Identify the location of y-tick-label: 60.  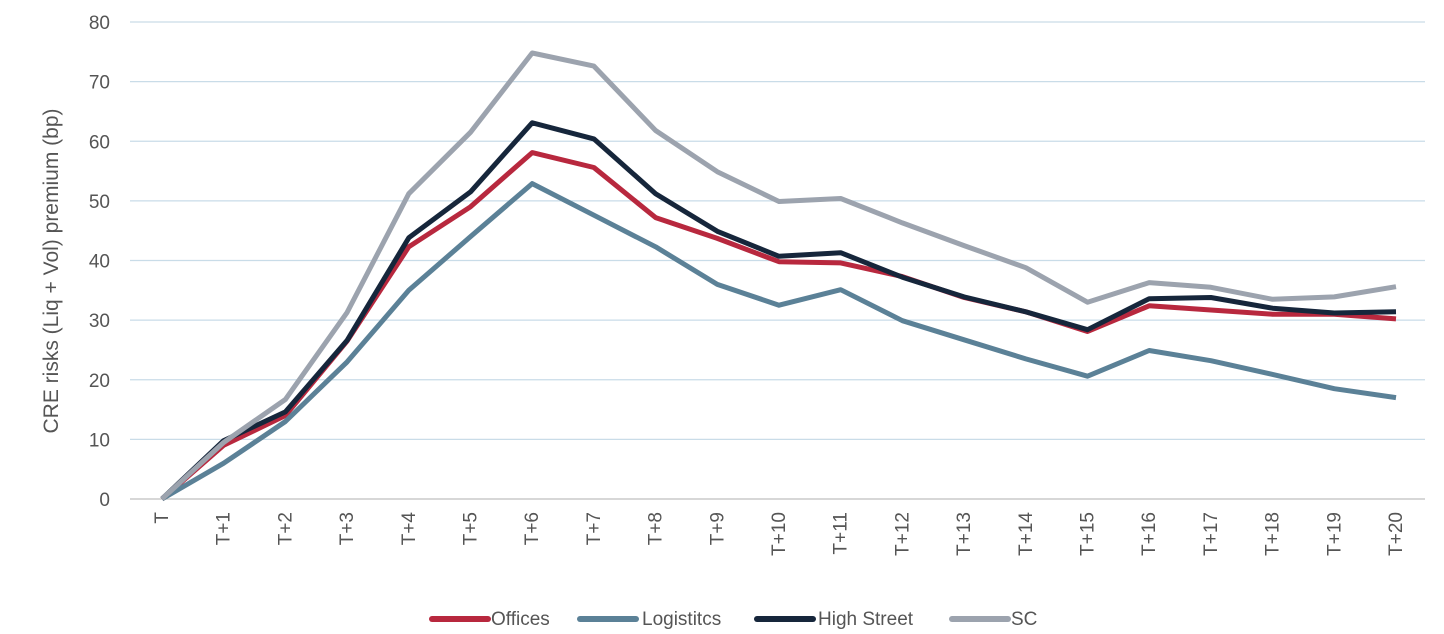
(99, 142).